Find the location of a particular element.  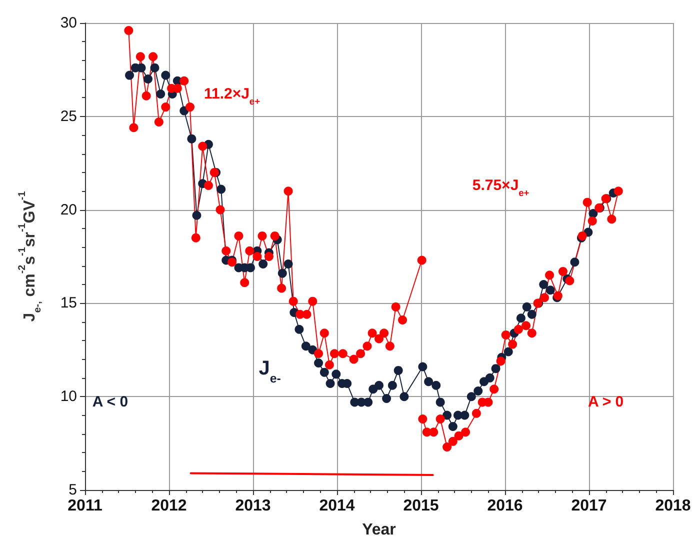

y-tick-label: 5 is located at coordinates (72, 490).